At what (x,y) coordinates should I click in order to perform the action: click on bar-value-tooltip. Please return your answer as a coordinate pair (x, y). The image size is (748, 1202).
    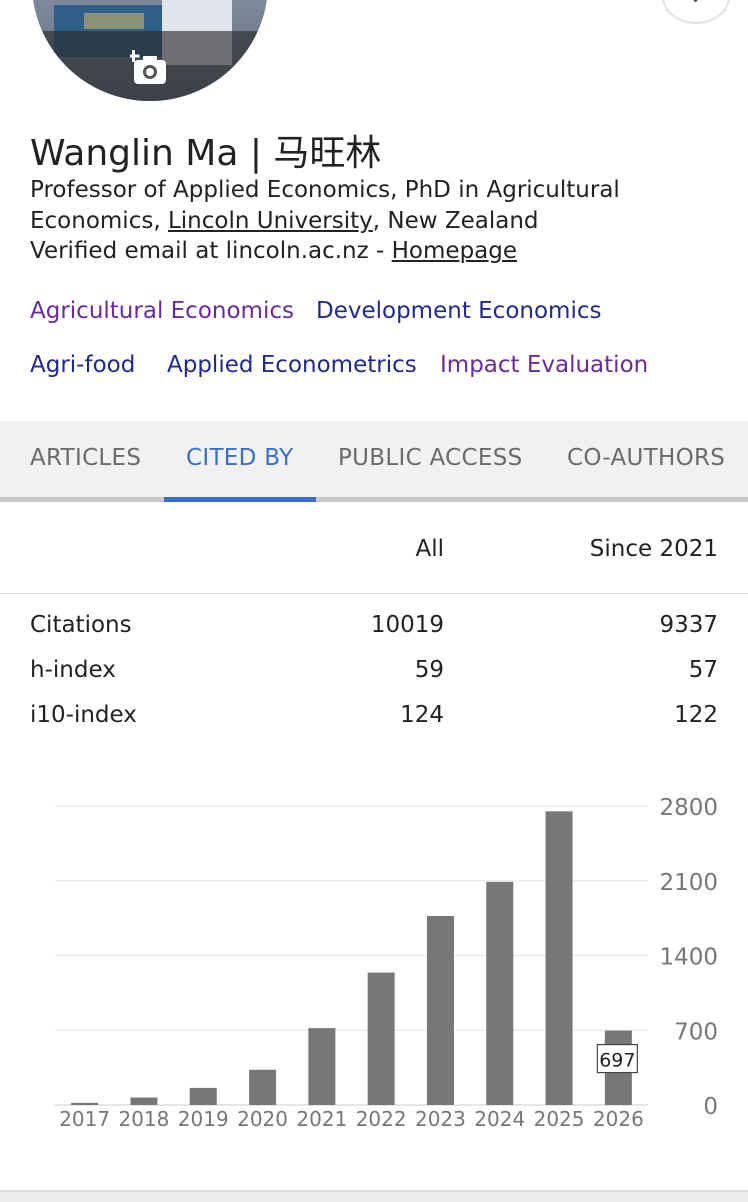
    Looking at the image, I should click on (617, 1058).